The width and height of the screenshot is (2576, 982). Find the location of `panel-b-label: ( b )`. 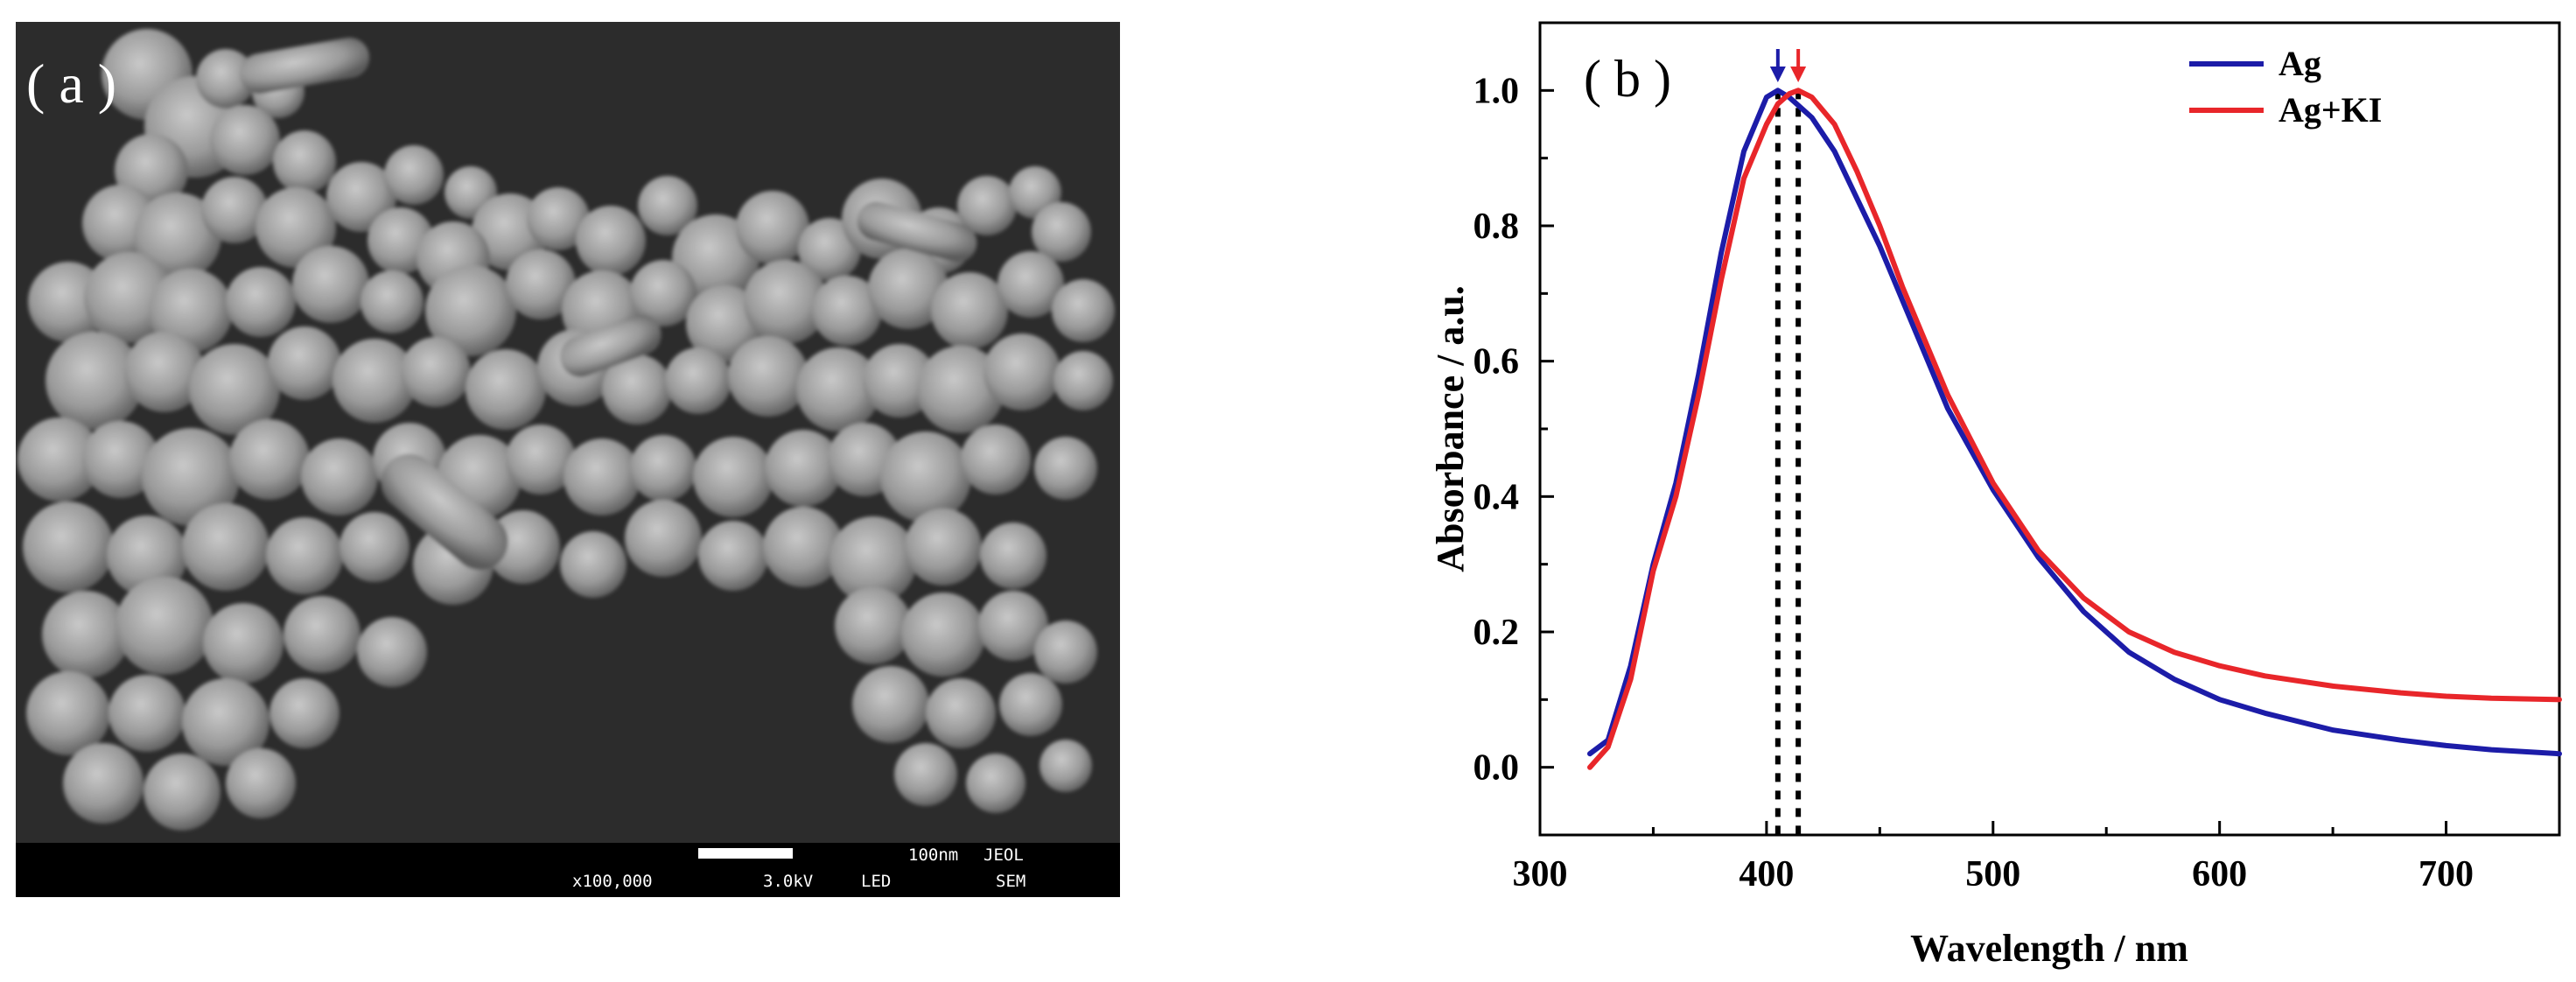

panel-b-label: ( b ) is located at coordinates (1627, 79).